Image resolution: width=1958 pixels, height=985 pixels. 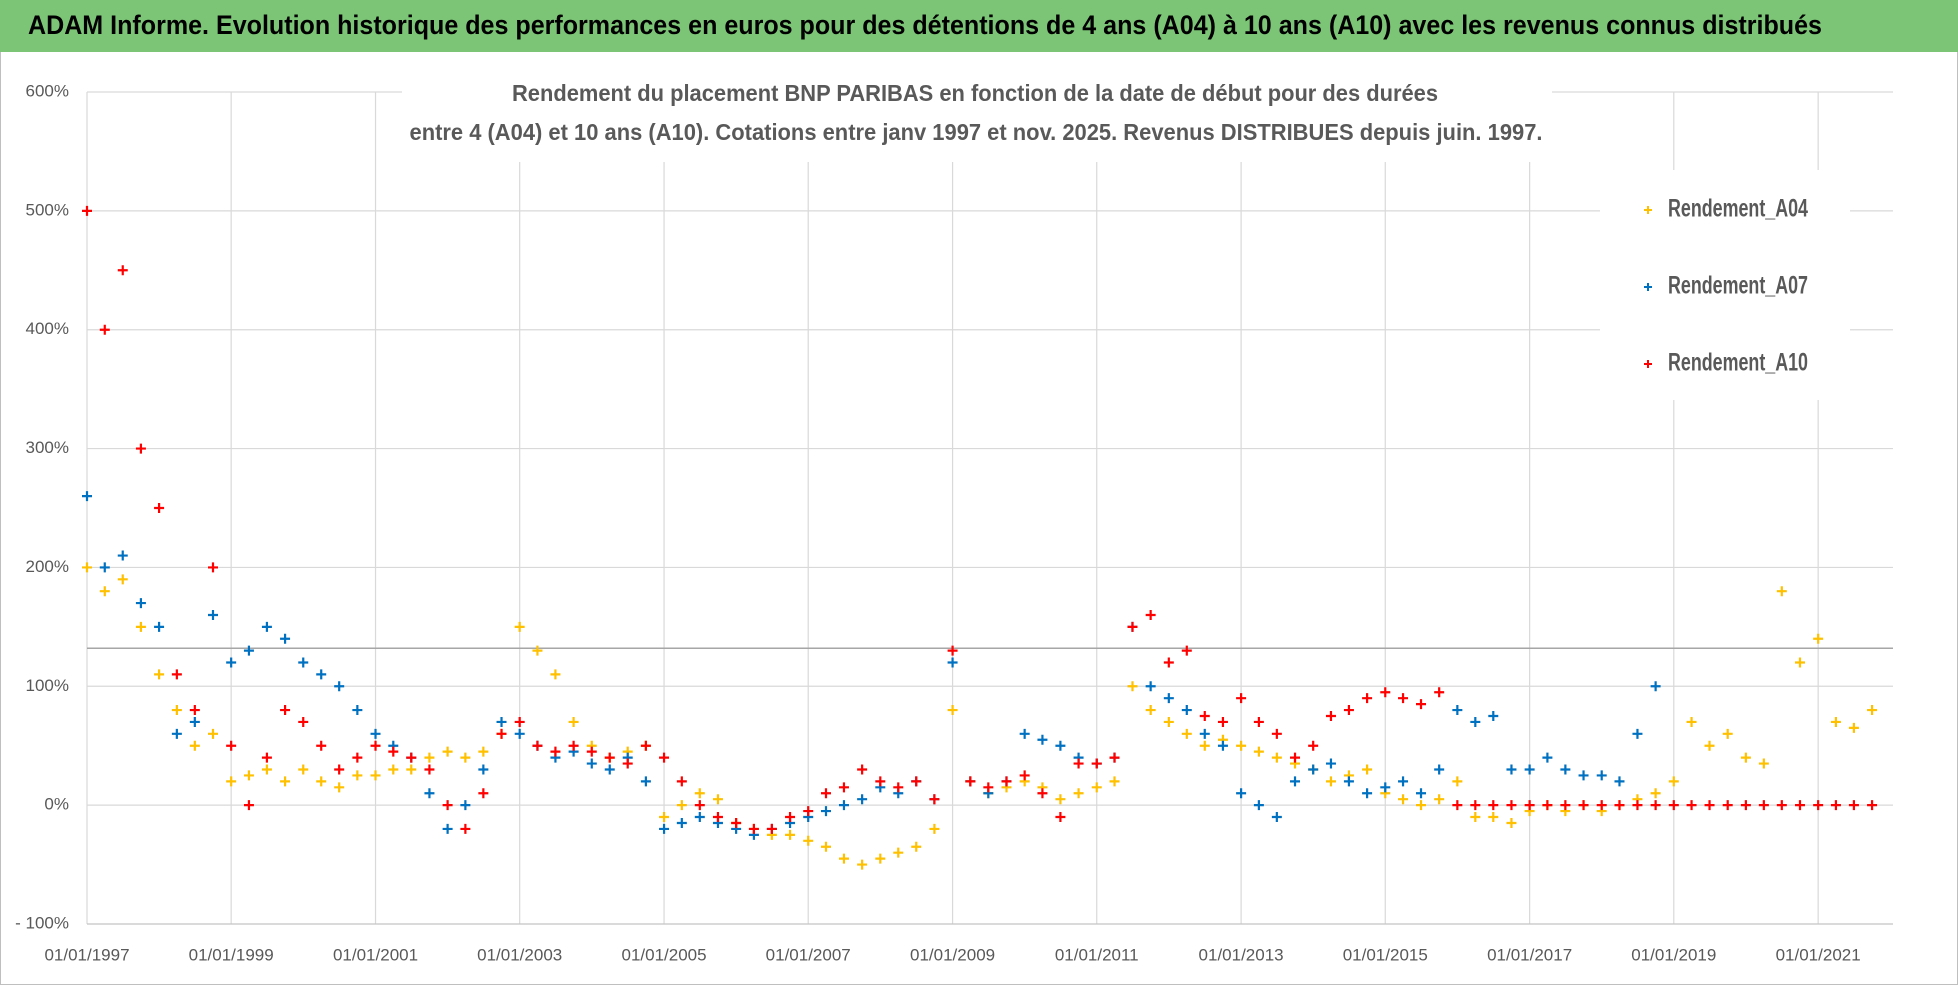 What do you see at coordinates (519, 954) in the screenshot?
I see `x-tick-label: 01/01/2003` at bounding box center [519, 954].